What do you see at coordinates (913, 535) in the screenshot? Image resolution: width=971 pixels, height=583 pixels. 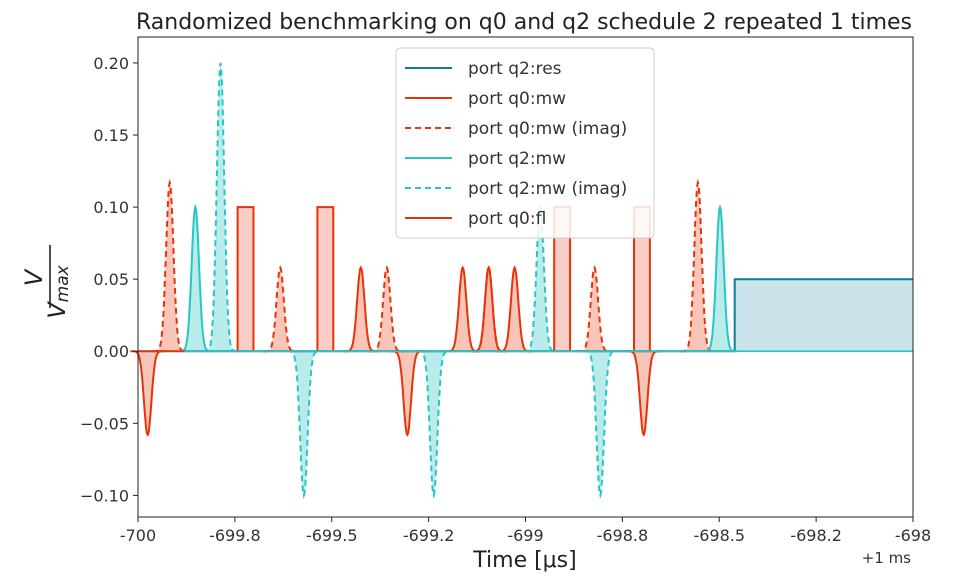 I see `x-tick-label: -698` at bounding box center [913, 535].